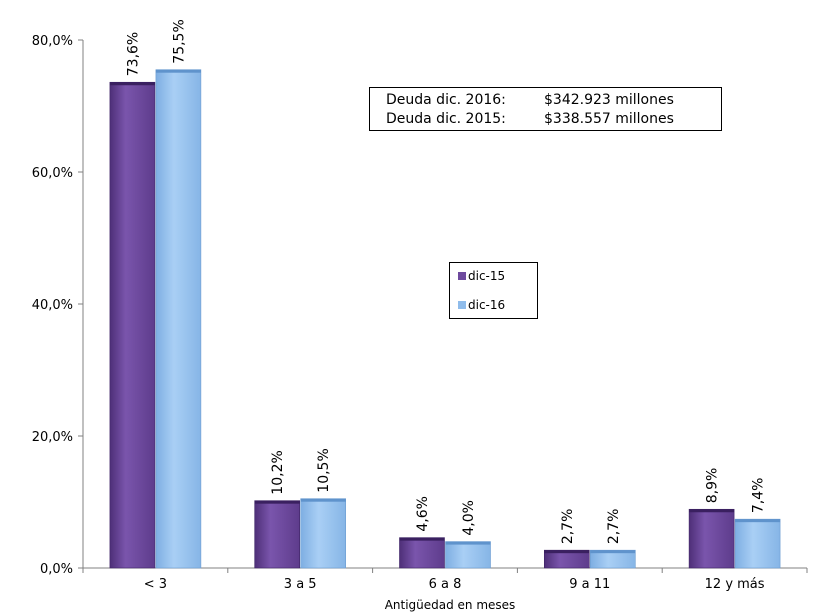  I want to click on x-tick-label: 12 y más, so click(735, 584).